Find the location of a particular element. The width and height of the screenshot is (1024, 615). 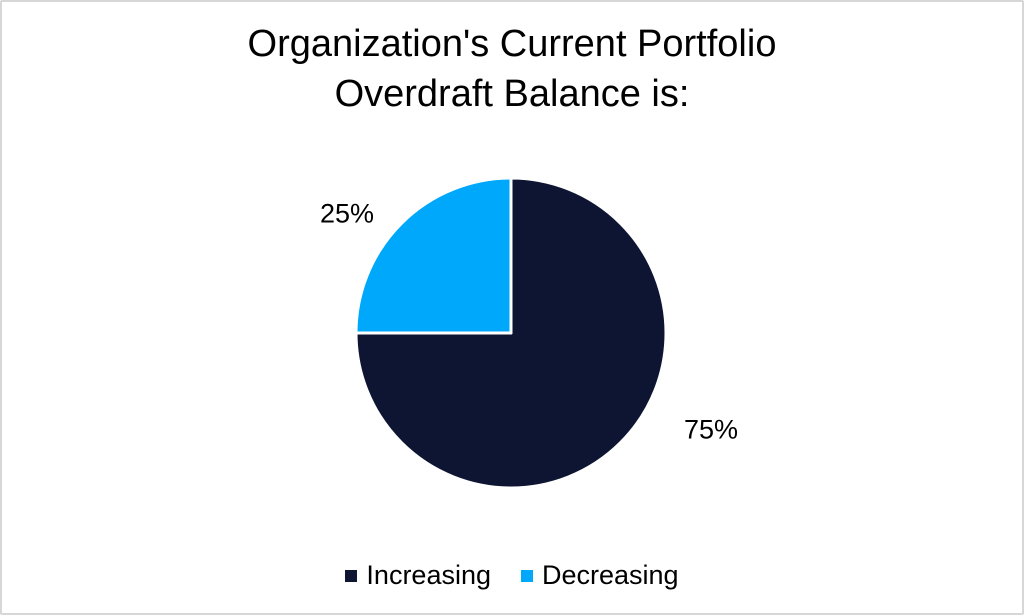

chart-title-line-2: Overdraft Balance is: is located at coordinates (512, 94).